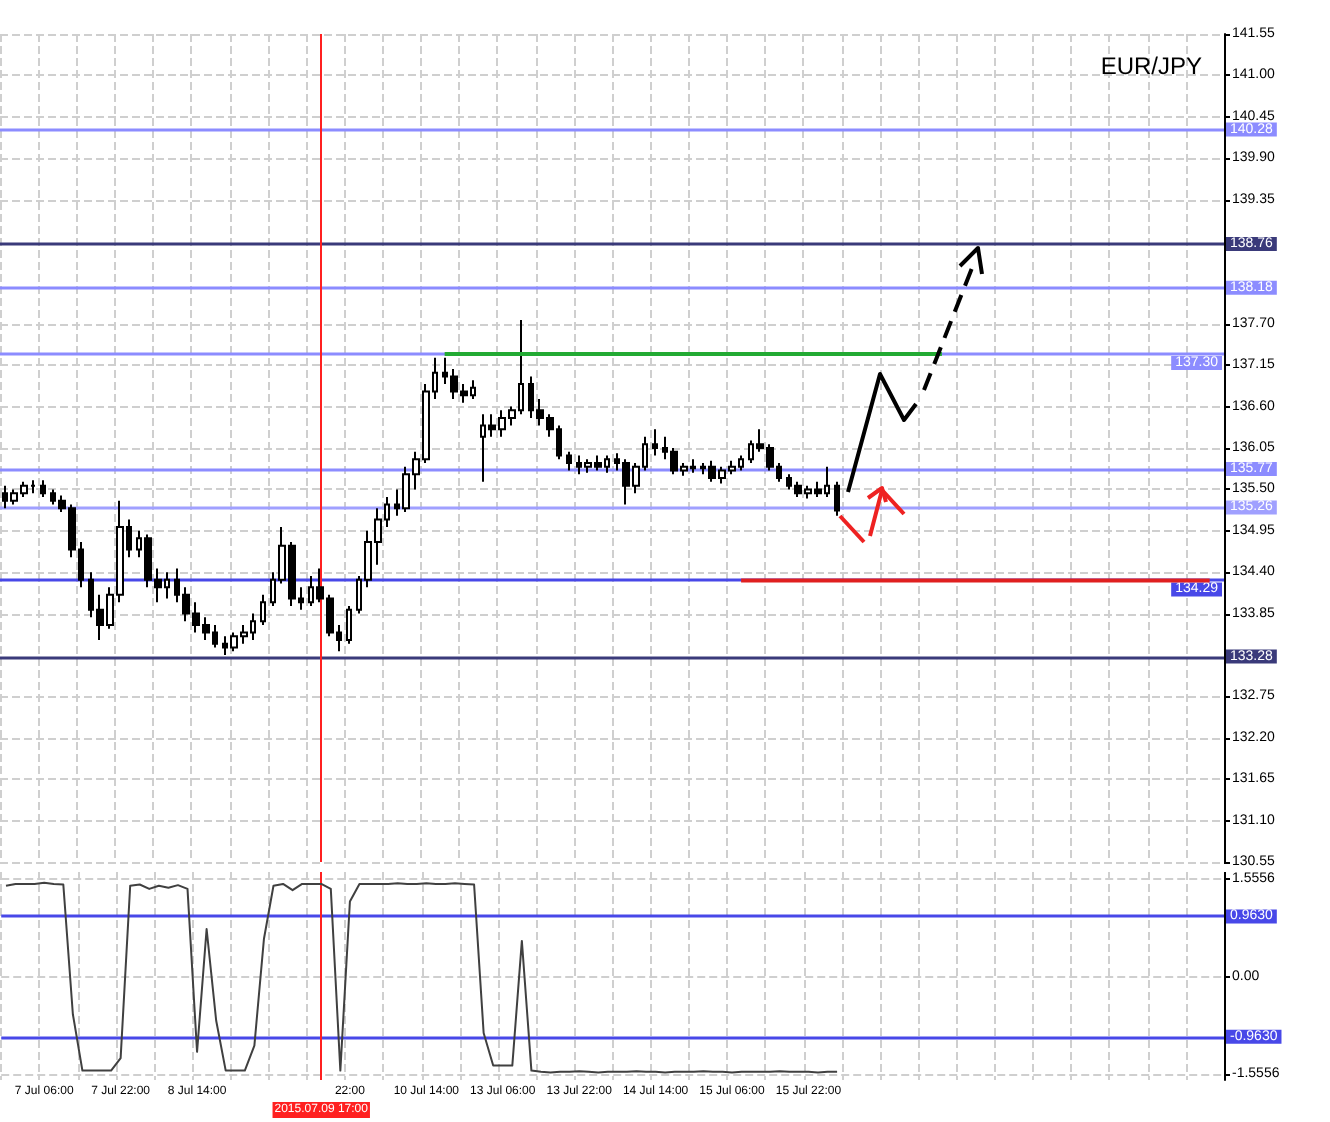  Describe the element at coordinates (1151, 66) in the screenshot. I see `text: EUR/JPY` at that location.